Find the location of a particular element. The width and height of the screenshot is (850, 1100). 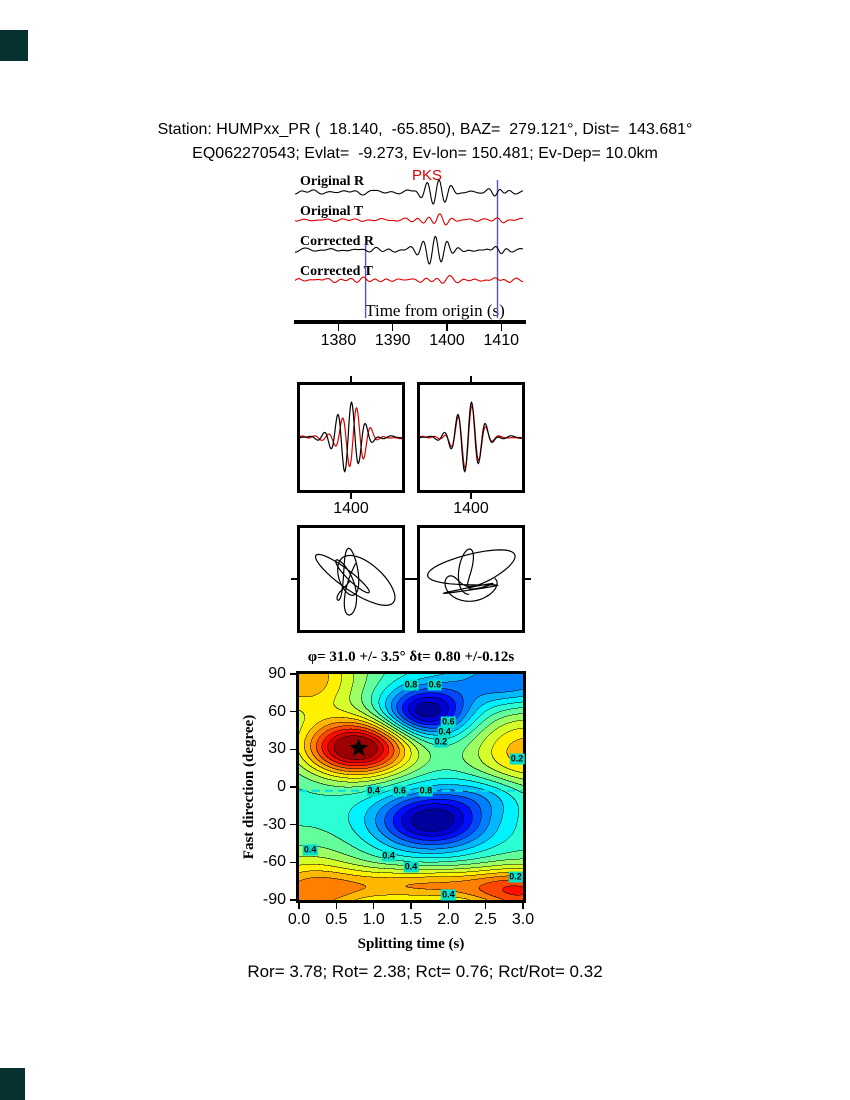

time-axis-title: Time from origin (s) is located at coordinates (435, 310).